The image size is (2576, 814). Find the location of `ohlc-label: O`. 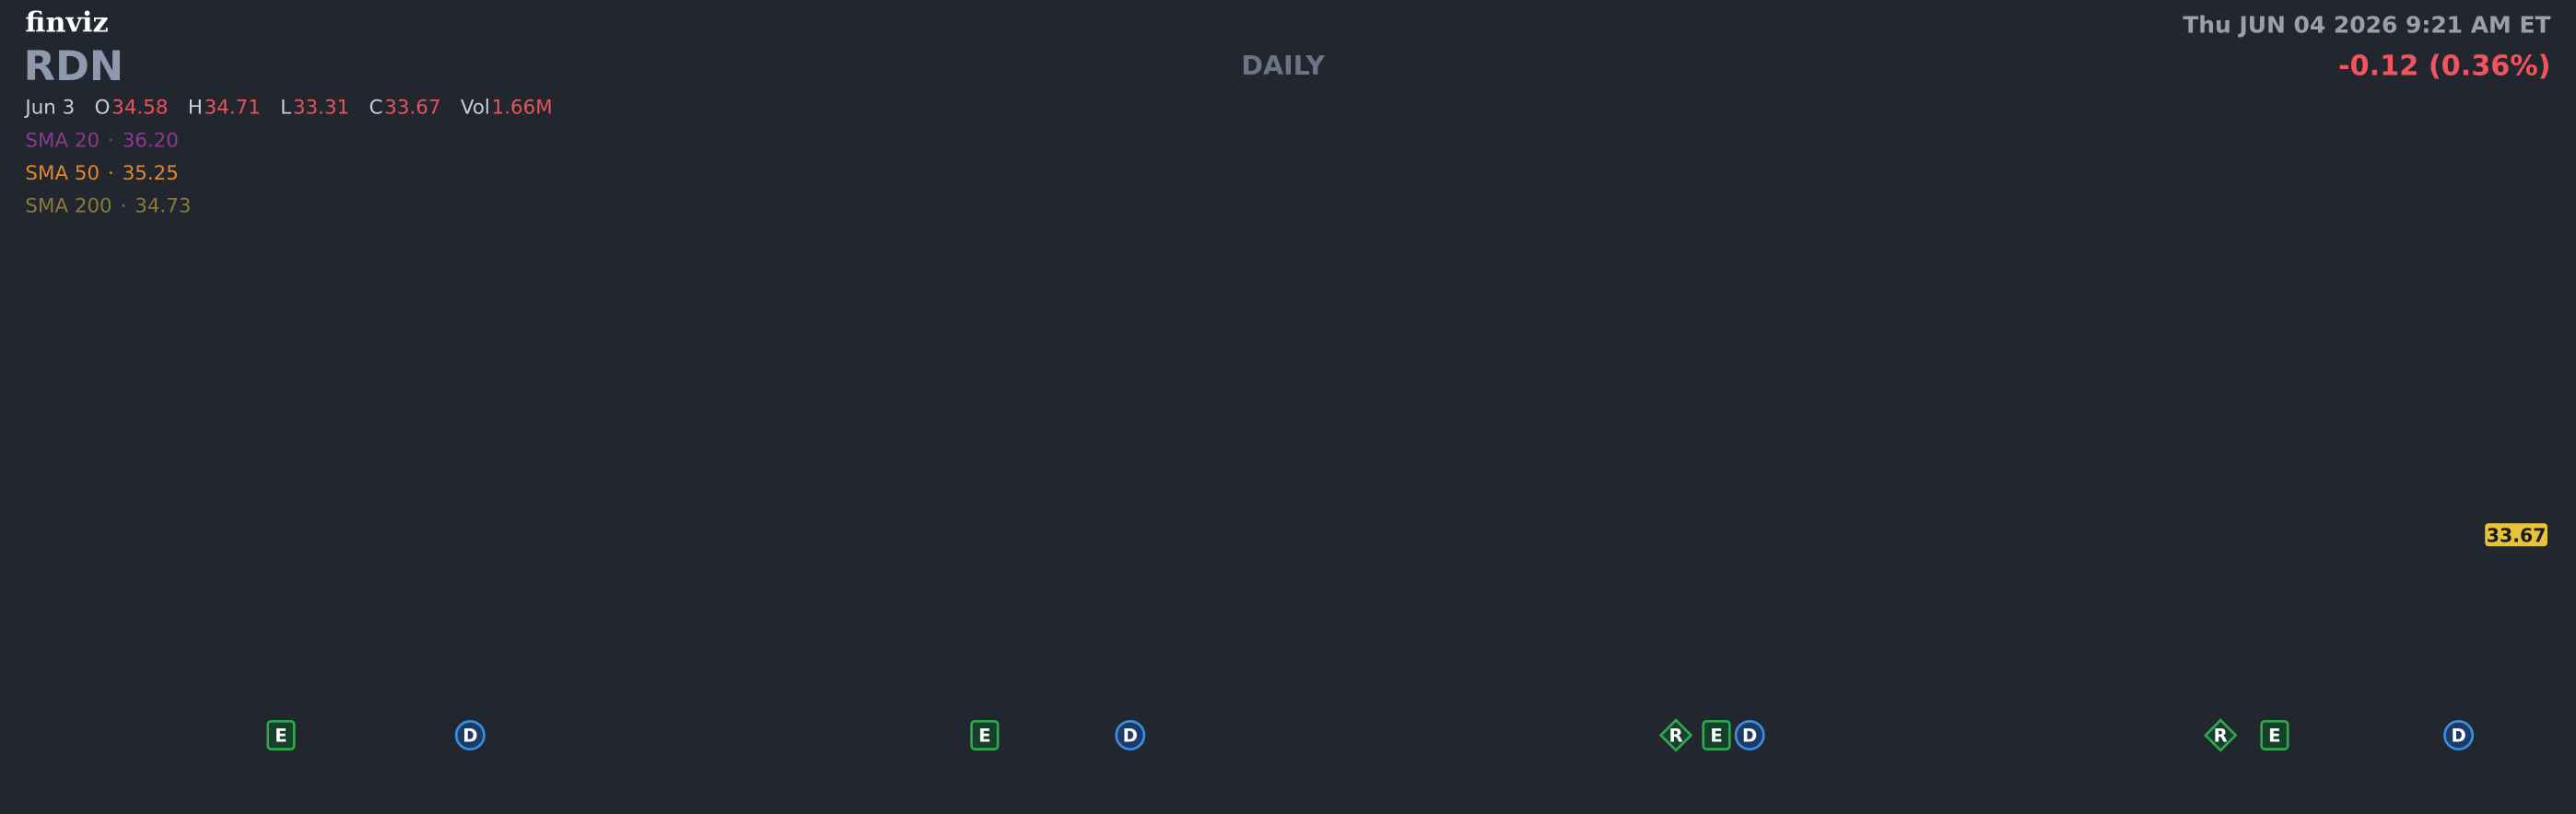

ohlc-label: O is located at coordinates (103, 108).